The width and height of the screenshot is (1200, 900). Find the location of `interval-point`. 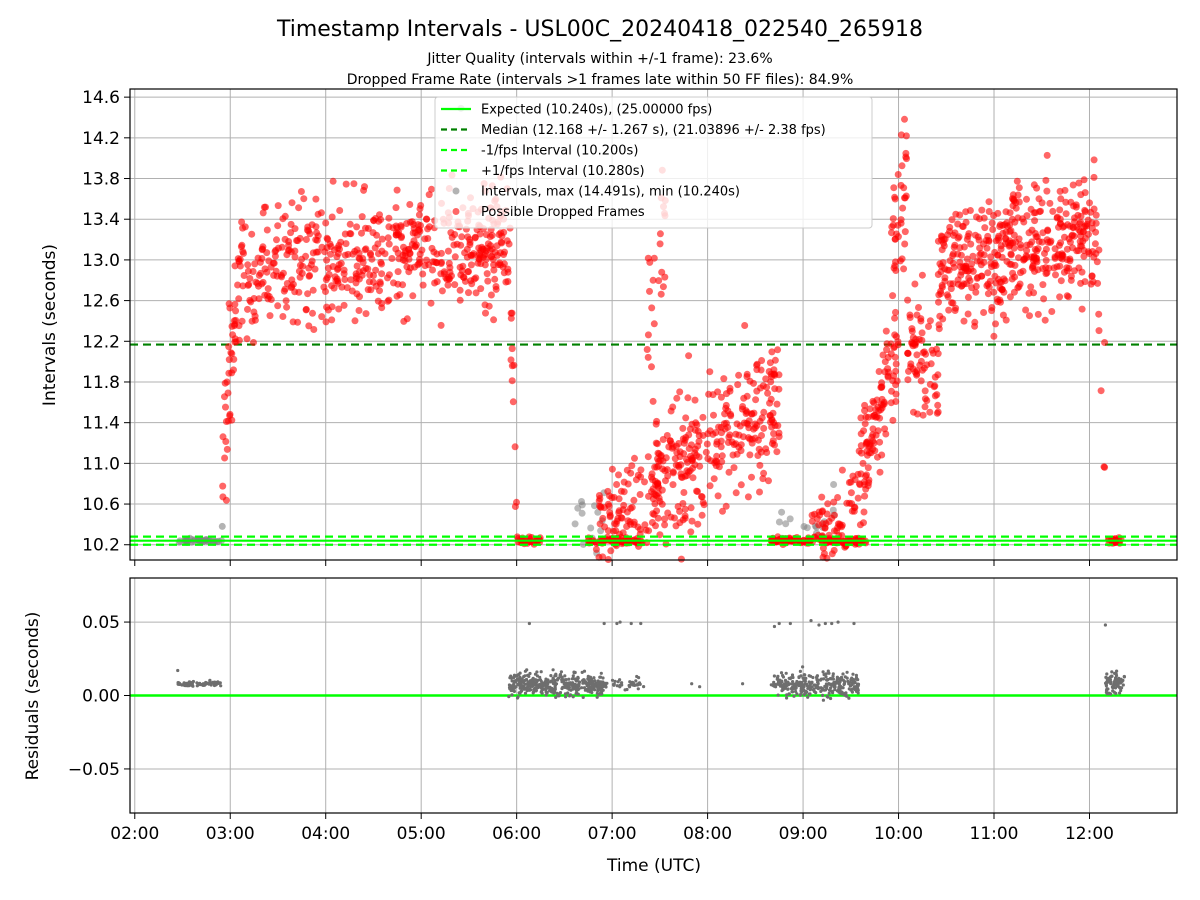

interval-point is located at coordinates (591, 528).